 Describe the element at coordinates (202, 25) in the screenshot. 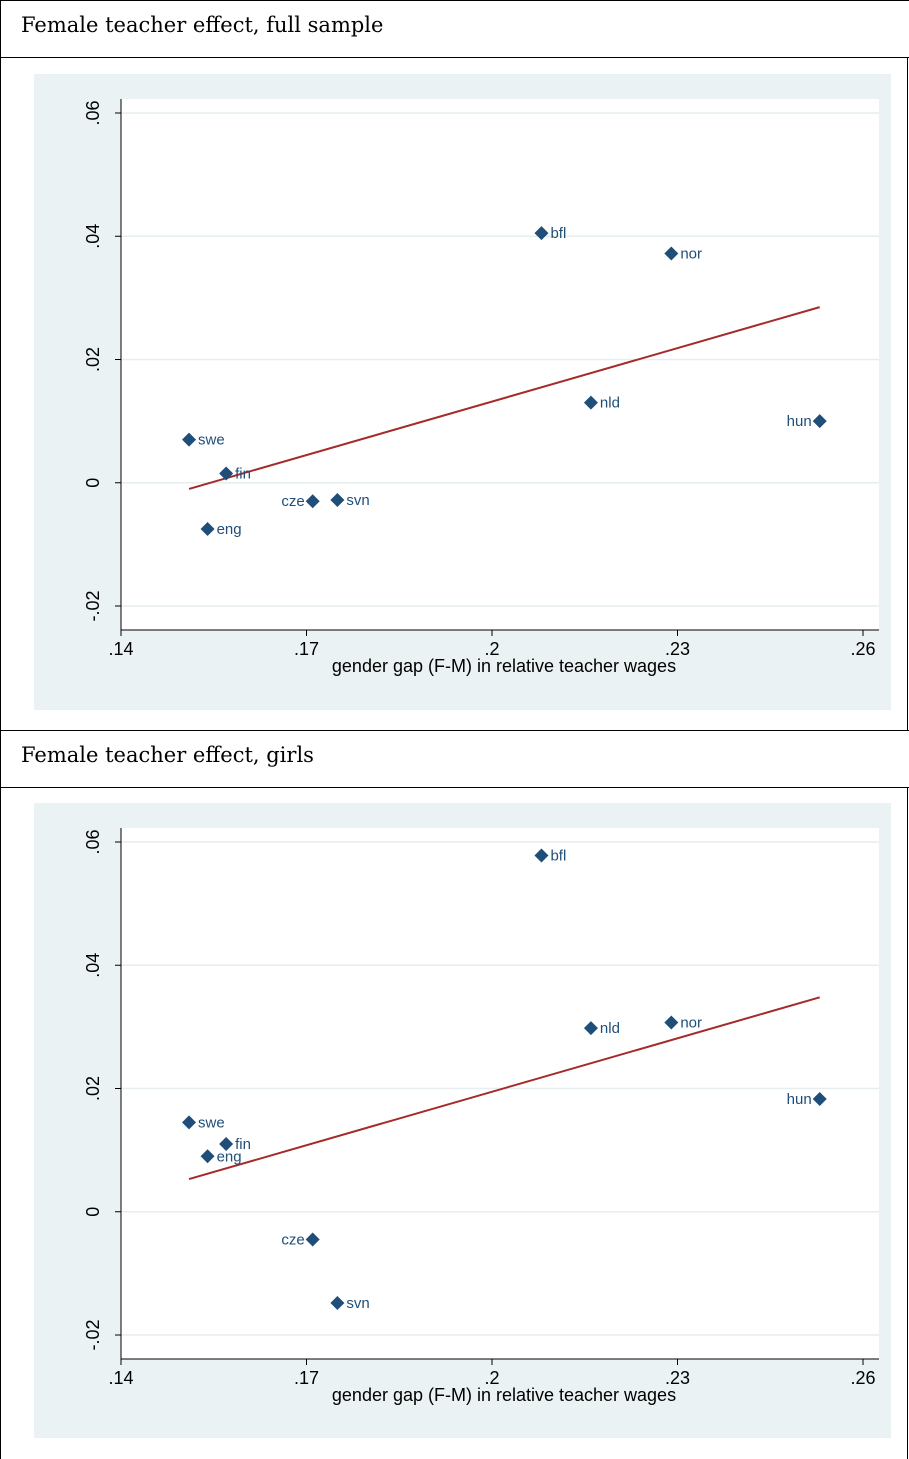

I see `panel-1-title: Female teacher effect, full sample` at that location.